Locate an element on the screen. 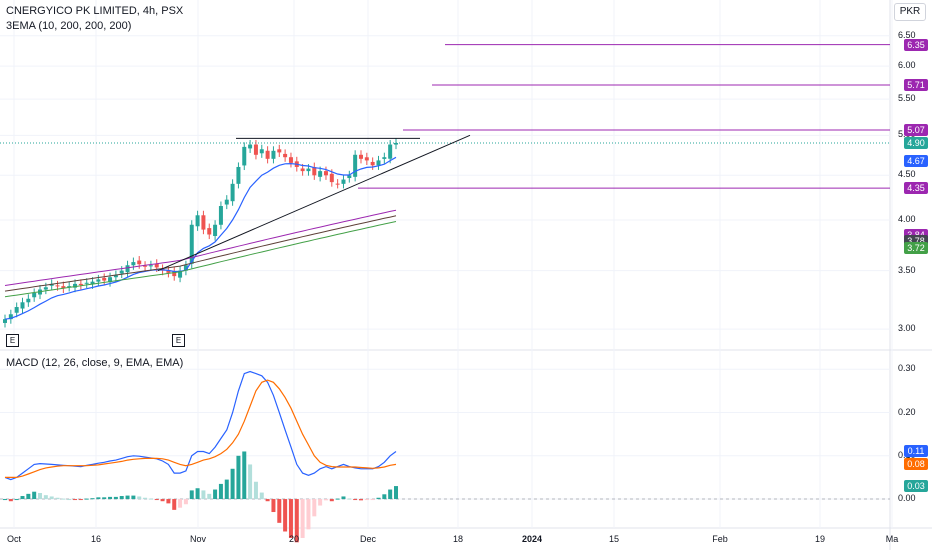  price-axis-label: 4.90 is located at coordinates (916, 142).